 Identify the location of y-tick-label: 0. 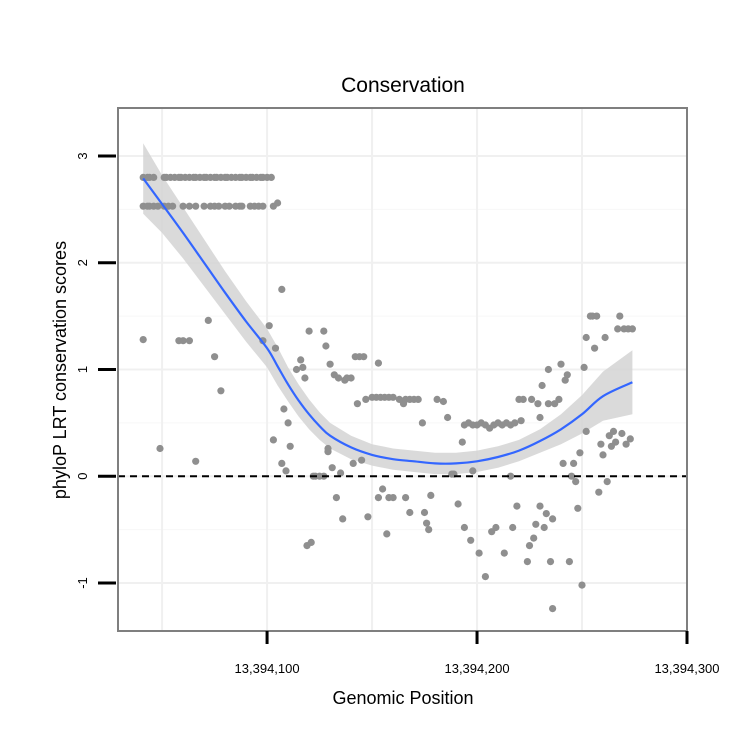
(82, 476).